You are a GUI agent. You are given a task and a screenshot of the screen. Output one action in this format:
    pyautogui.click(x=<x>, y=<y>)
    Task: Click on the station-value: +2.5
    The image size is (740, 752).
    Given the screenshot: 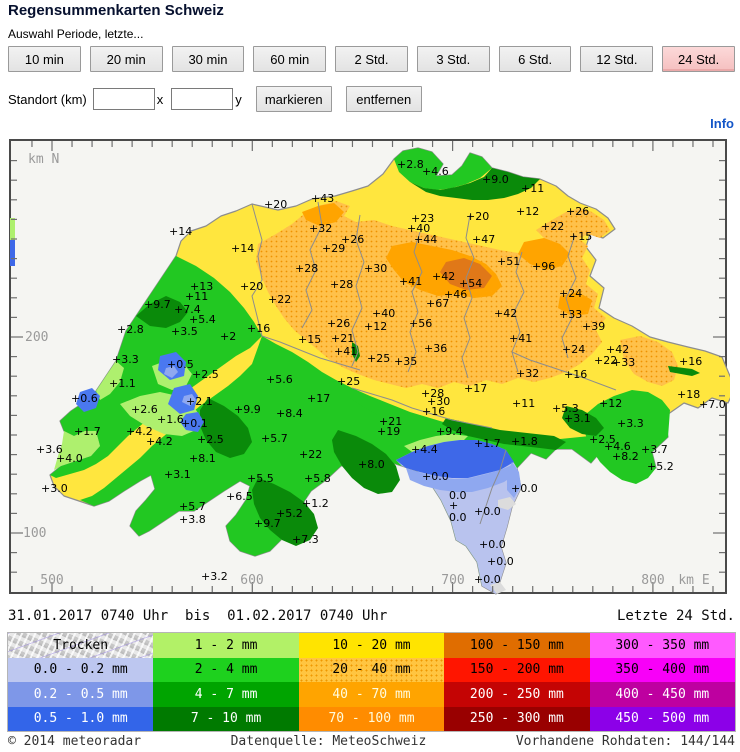 What is the action you would take?
    pyautogui.click(x=602, y=439)
    